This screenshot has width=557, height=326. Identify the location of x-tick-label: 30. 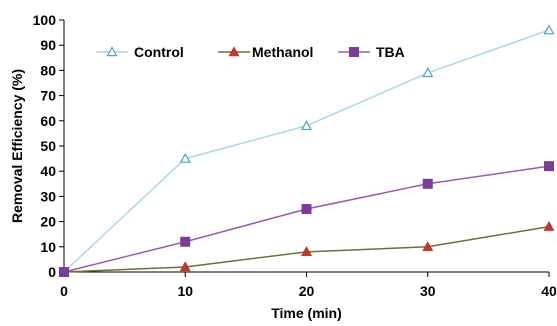
(428, 291).